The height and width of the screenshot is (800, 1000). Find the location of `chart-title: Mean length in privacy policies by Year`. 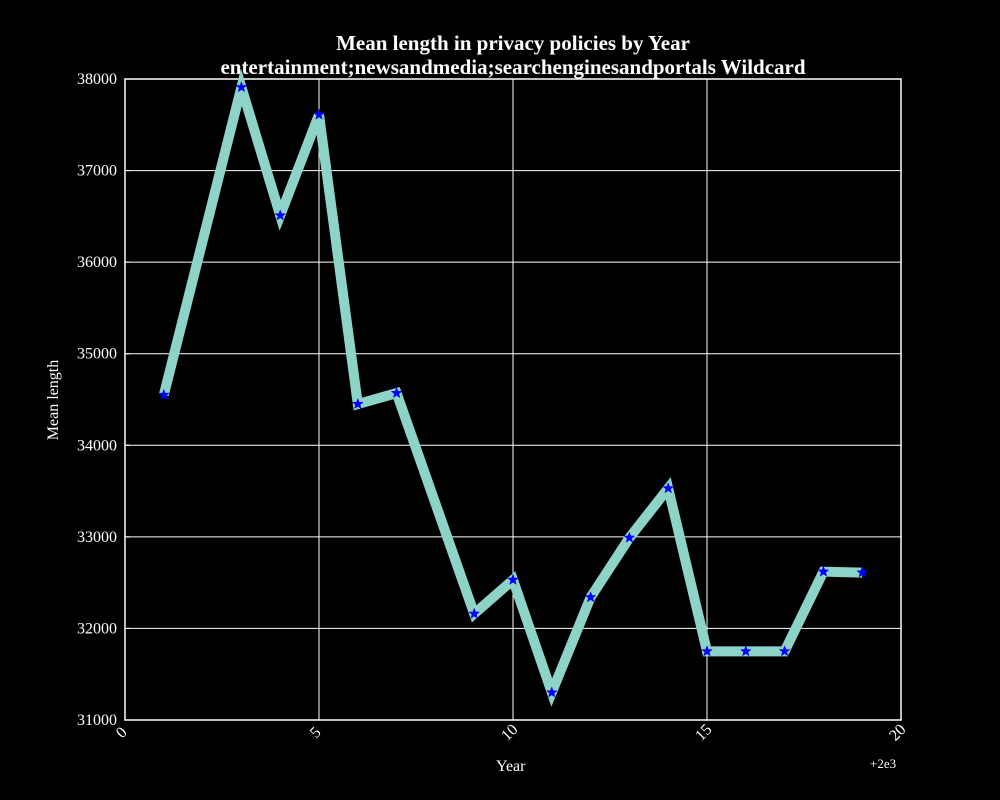

chart-title: Mean length in privacy policies by Year is located at coordinates (513, 43).